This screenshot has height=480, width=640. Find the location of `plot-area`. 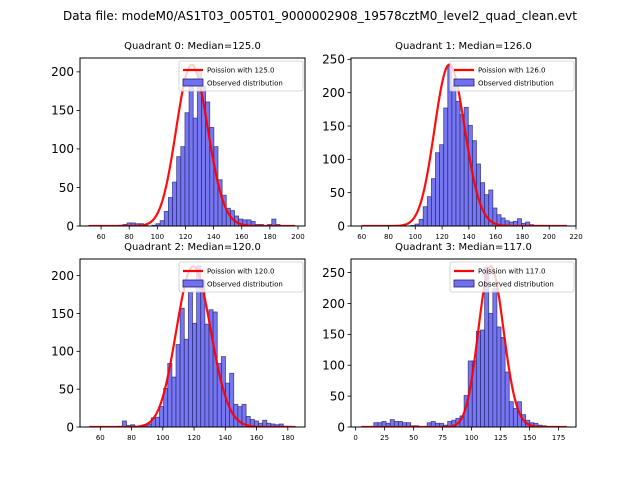

plot-area is located at coordinates (464, 346).